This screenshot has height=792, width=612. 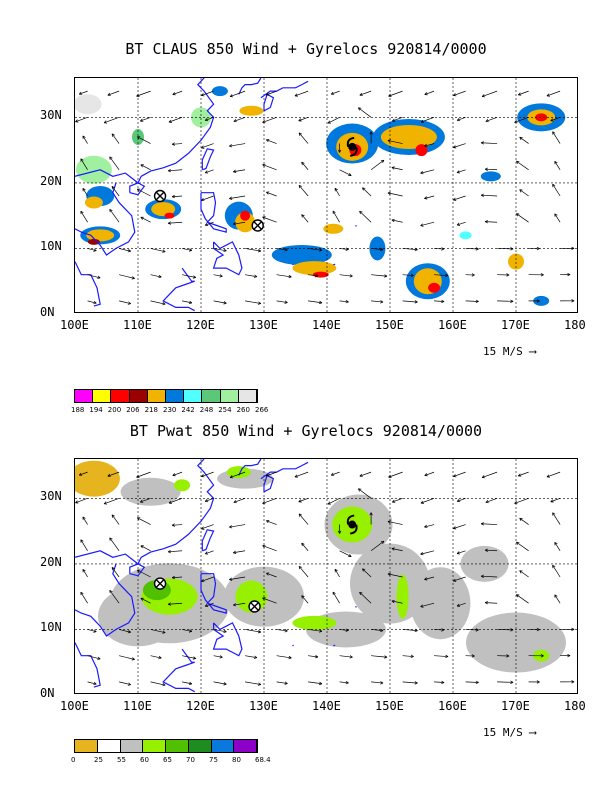 What do you see at coordinates (352, 146) in the screenshot?
I see `typhoon-icon` at bounding box center [352, 146].